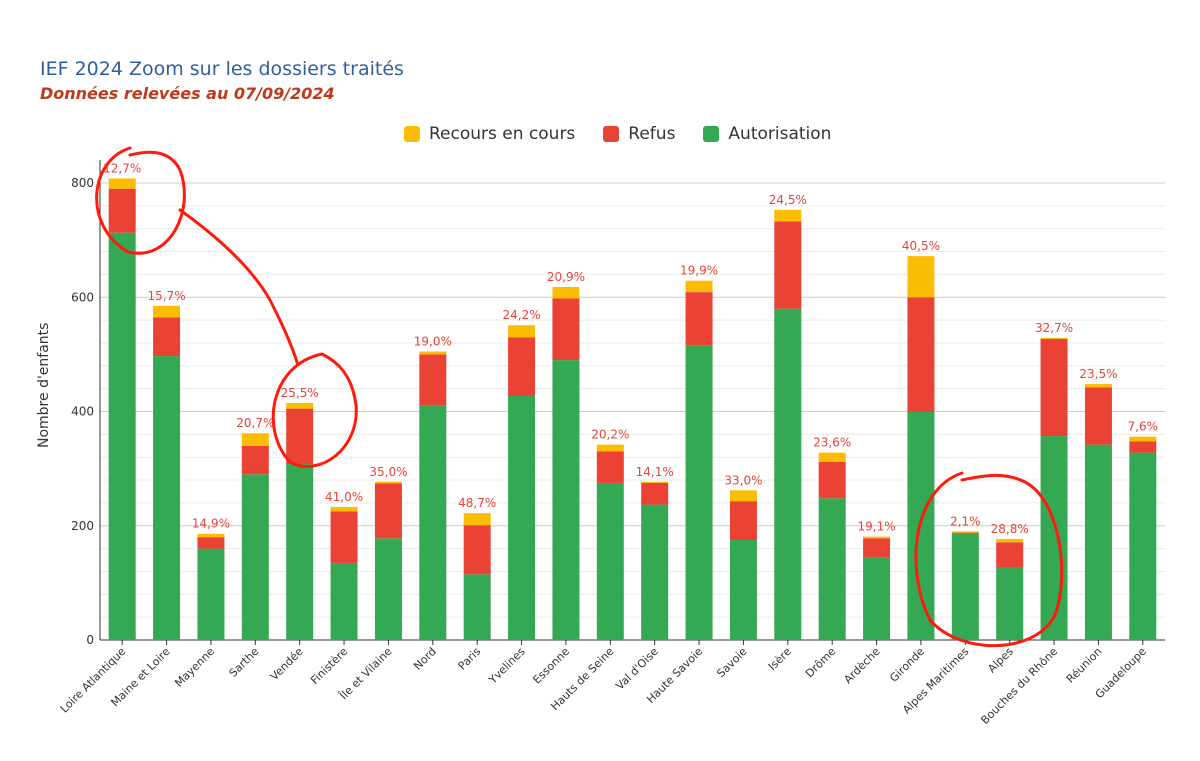  Describe the element at coordinates (82, 526) in the screenshot. I see `y-tick-label: 200` at that location.